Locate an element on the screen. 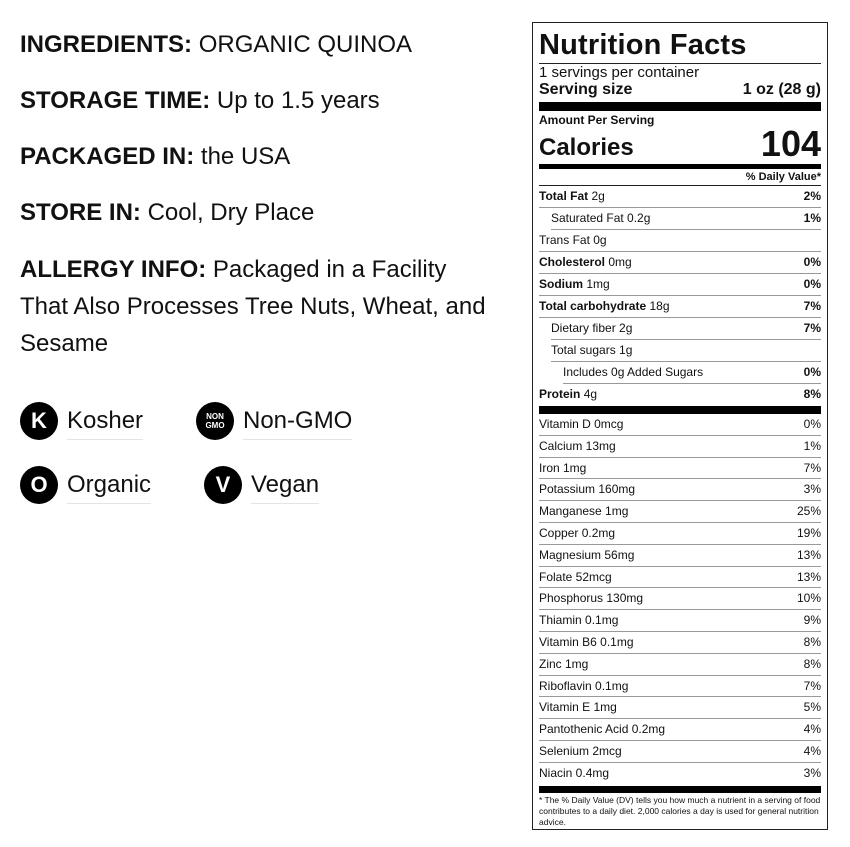 The image size is (850, 847). nutrient-label: Total sugars 1g is located at coordinates (592, 350).